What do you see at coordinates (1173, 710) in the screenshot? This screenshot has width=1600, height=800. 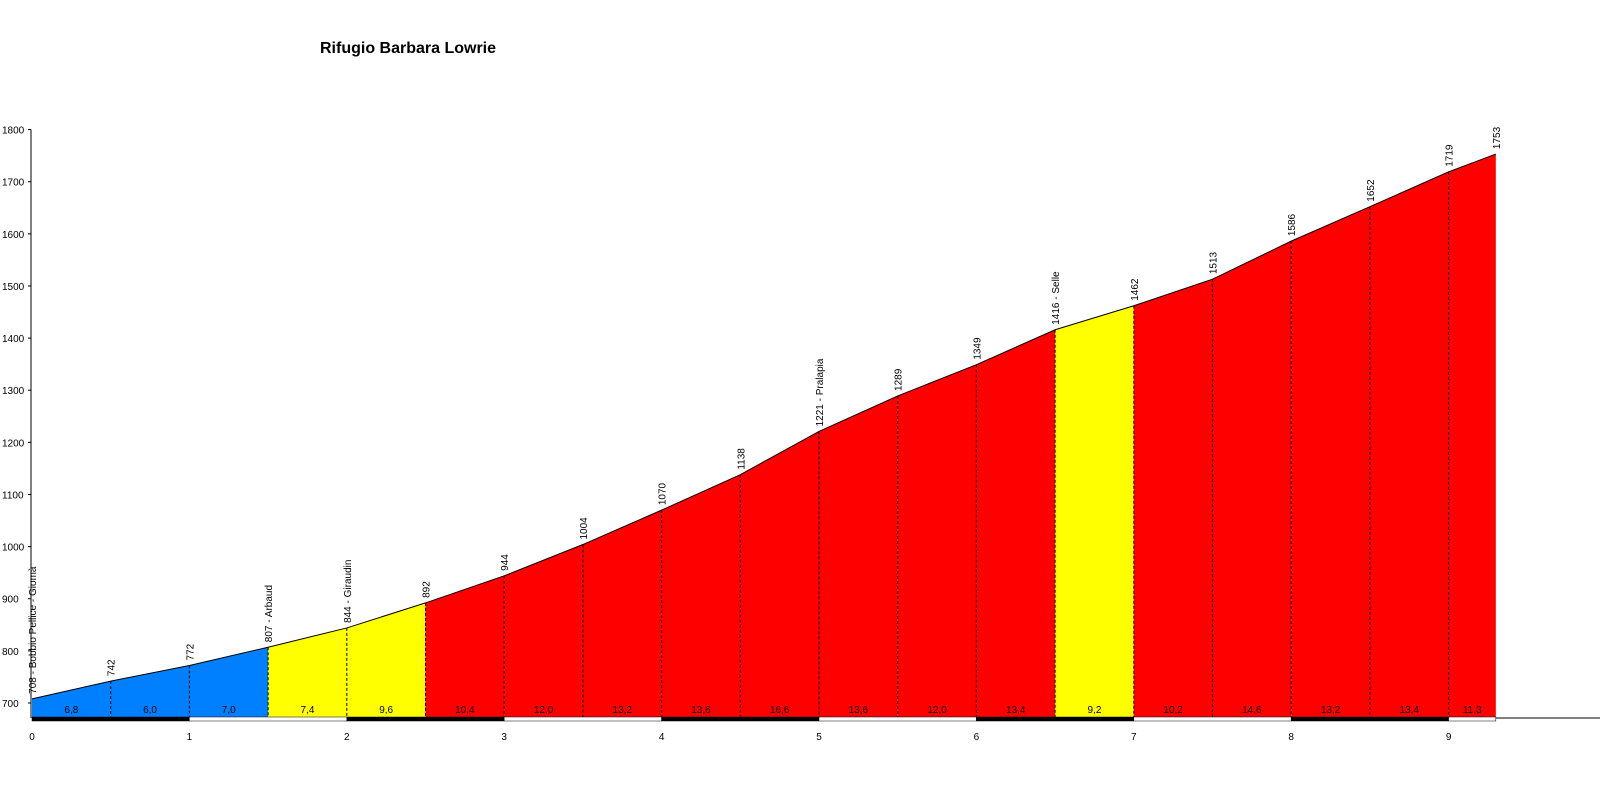 I see `gradient-label: 10,2` at bounding box center [1173, 710].